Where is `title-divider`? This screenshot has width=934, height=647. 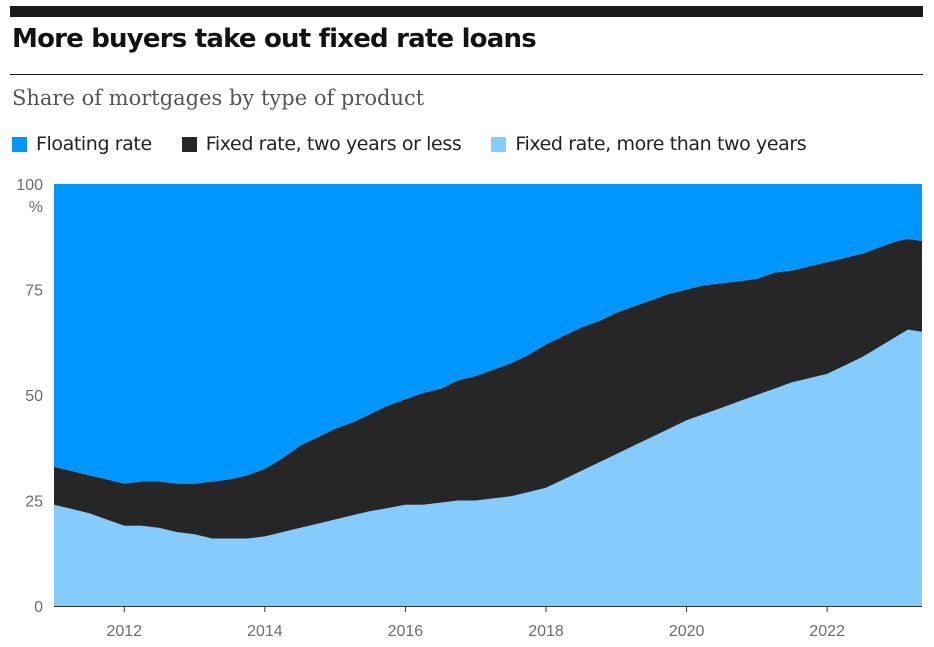 title-divider is located at coordinates (466, 74).